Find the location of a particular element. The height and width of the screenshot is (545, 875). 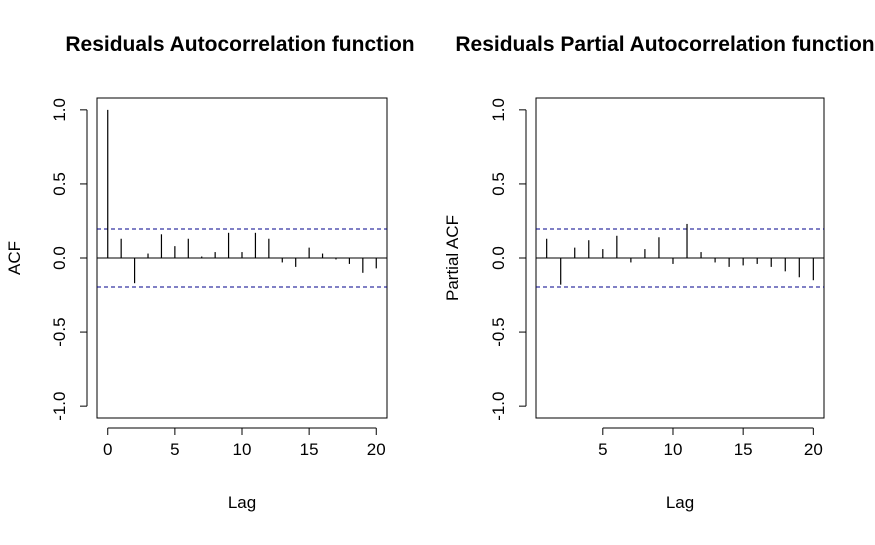

chart-title: Residuals Autocorrelation function is located at coordinates (239, 44).